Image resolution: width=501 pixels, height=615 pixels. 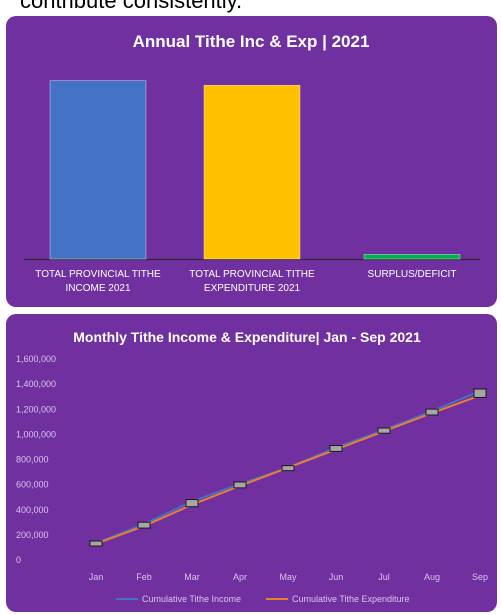 I want to click on x-tick-label-9: Sep, so click(x=480, y=577).